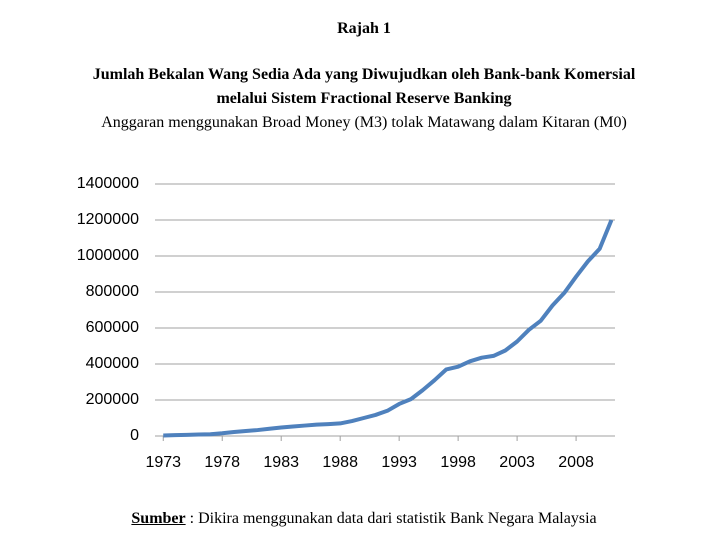  Describe the element at coordinates (108, 219) in the screenshot. I see `y-tick-label: 1200000` at that location.